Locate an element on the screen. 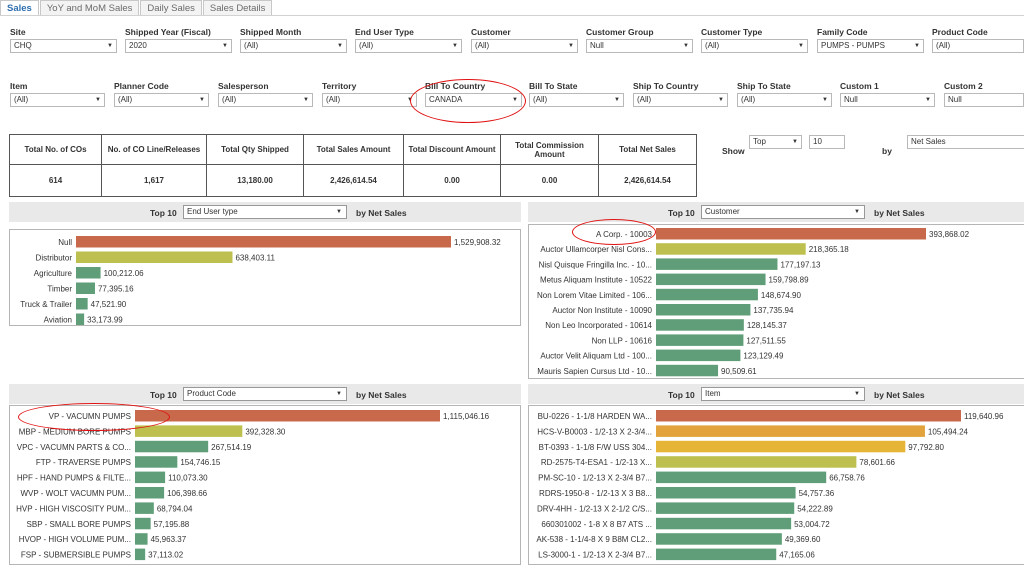 The width and height of the screenshot is (1024, 575). shipped-year-dropdown: 2020 ▼ is located at coordinates (178, 46).